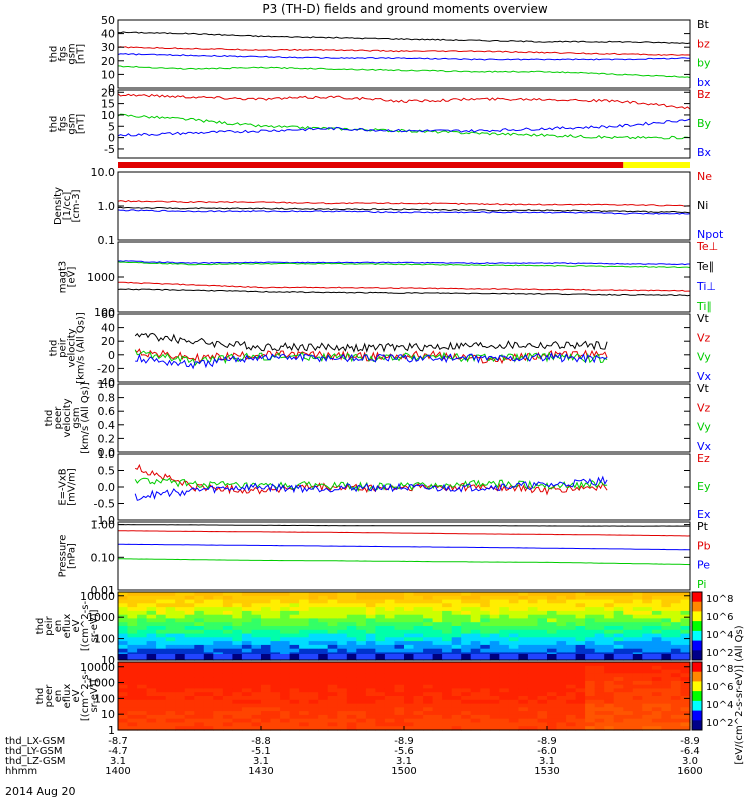 The height and width of the screenshot is (800, 750). What do you see at coordinates (697, 696) in the screenshot?
I see `colorbar-frame` at bounding box center [697, 696].